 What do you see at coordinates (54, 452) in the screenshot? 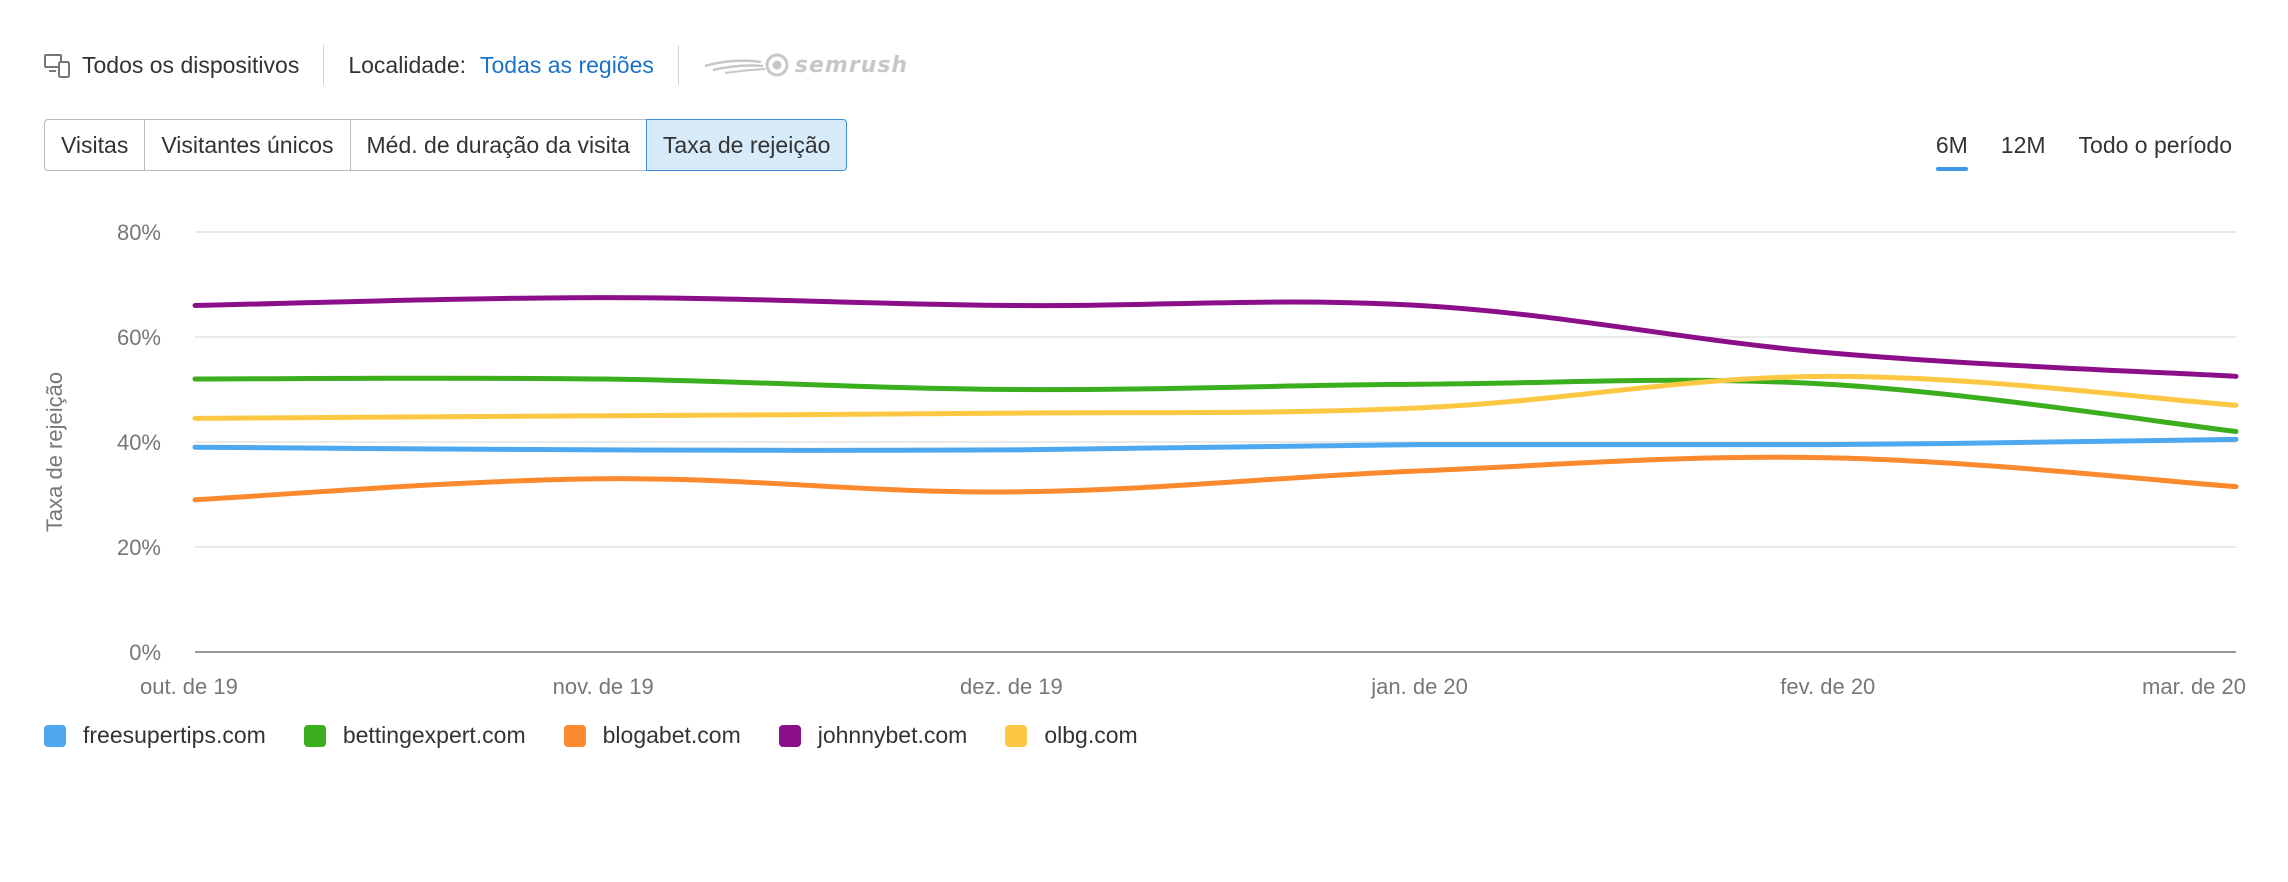
I see `y-axis-label: Taxa de rejeição` at bounding box center [54, 452].